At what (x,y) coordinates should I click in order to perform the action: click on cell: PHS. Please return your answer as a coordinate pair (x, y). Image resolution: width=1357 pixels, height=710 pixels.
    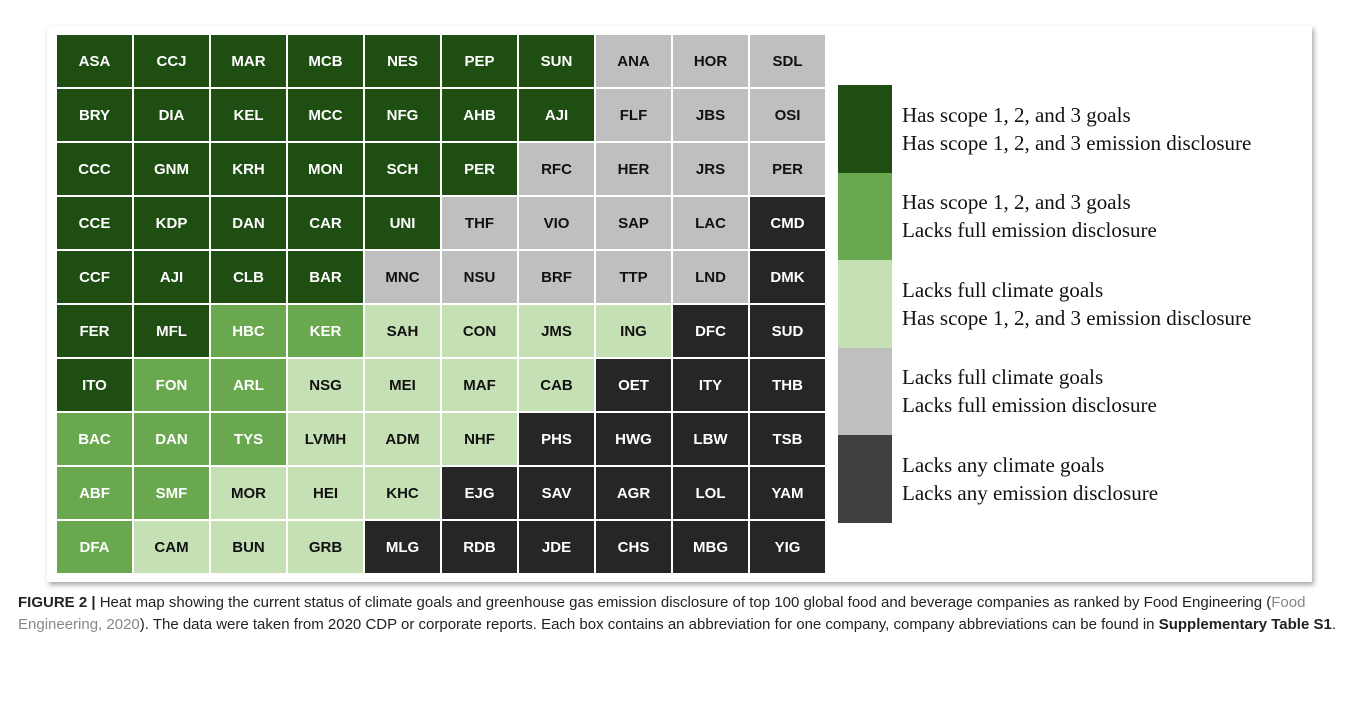
    Looking at the image, I should click on (556, 439).